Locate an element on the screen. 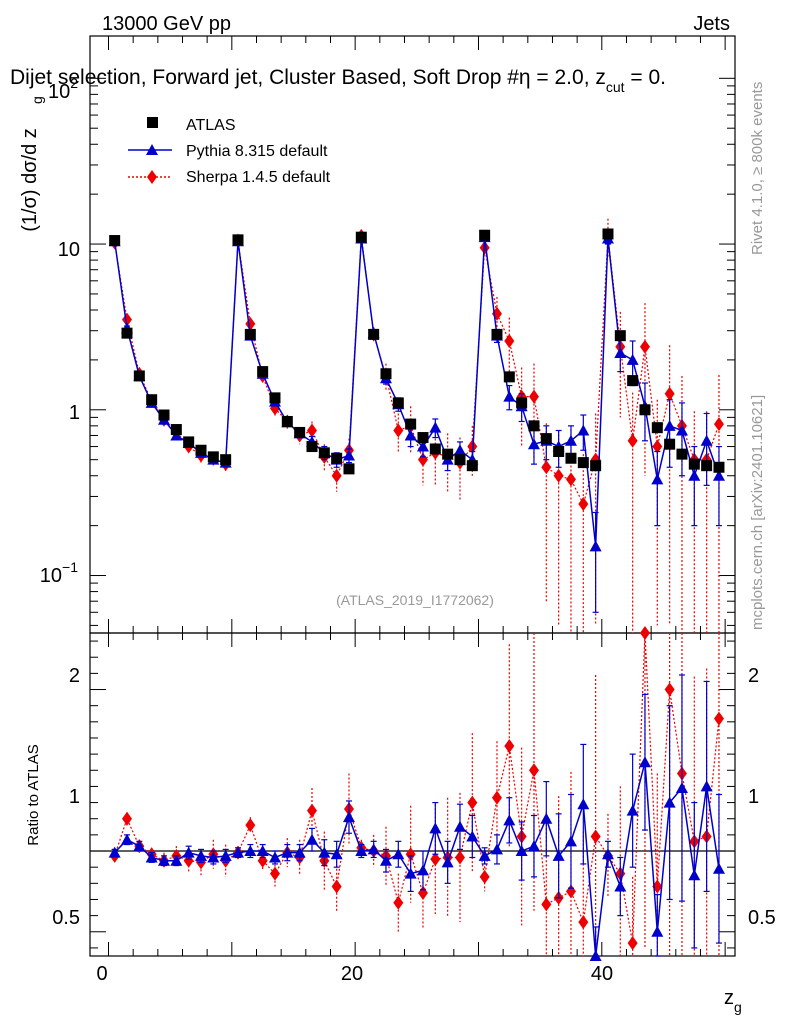 The image size is (786, 1024). xlabel: zg is located at coordinates (733, 1001).